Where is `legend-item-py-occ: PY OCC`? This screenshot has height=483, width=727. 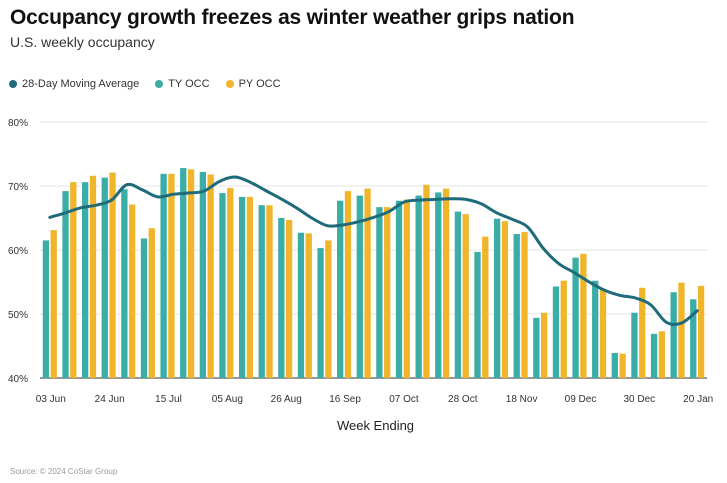 legend-item-py-occ: PY OCC is located at coordinates (253, 84).